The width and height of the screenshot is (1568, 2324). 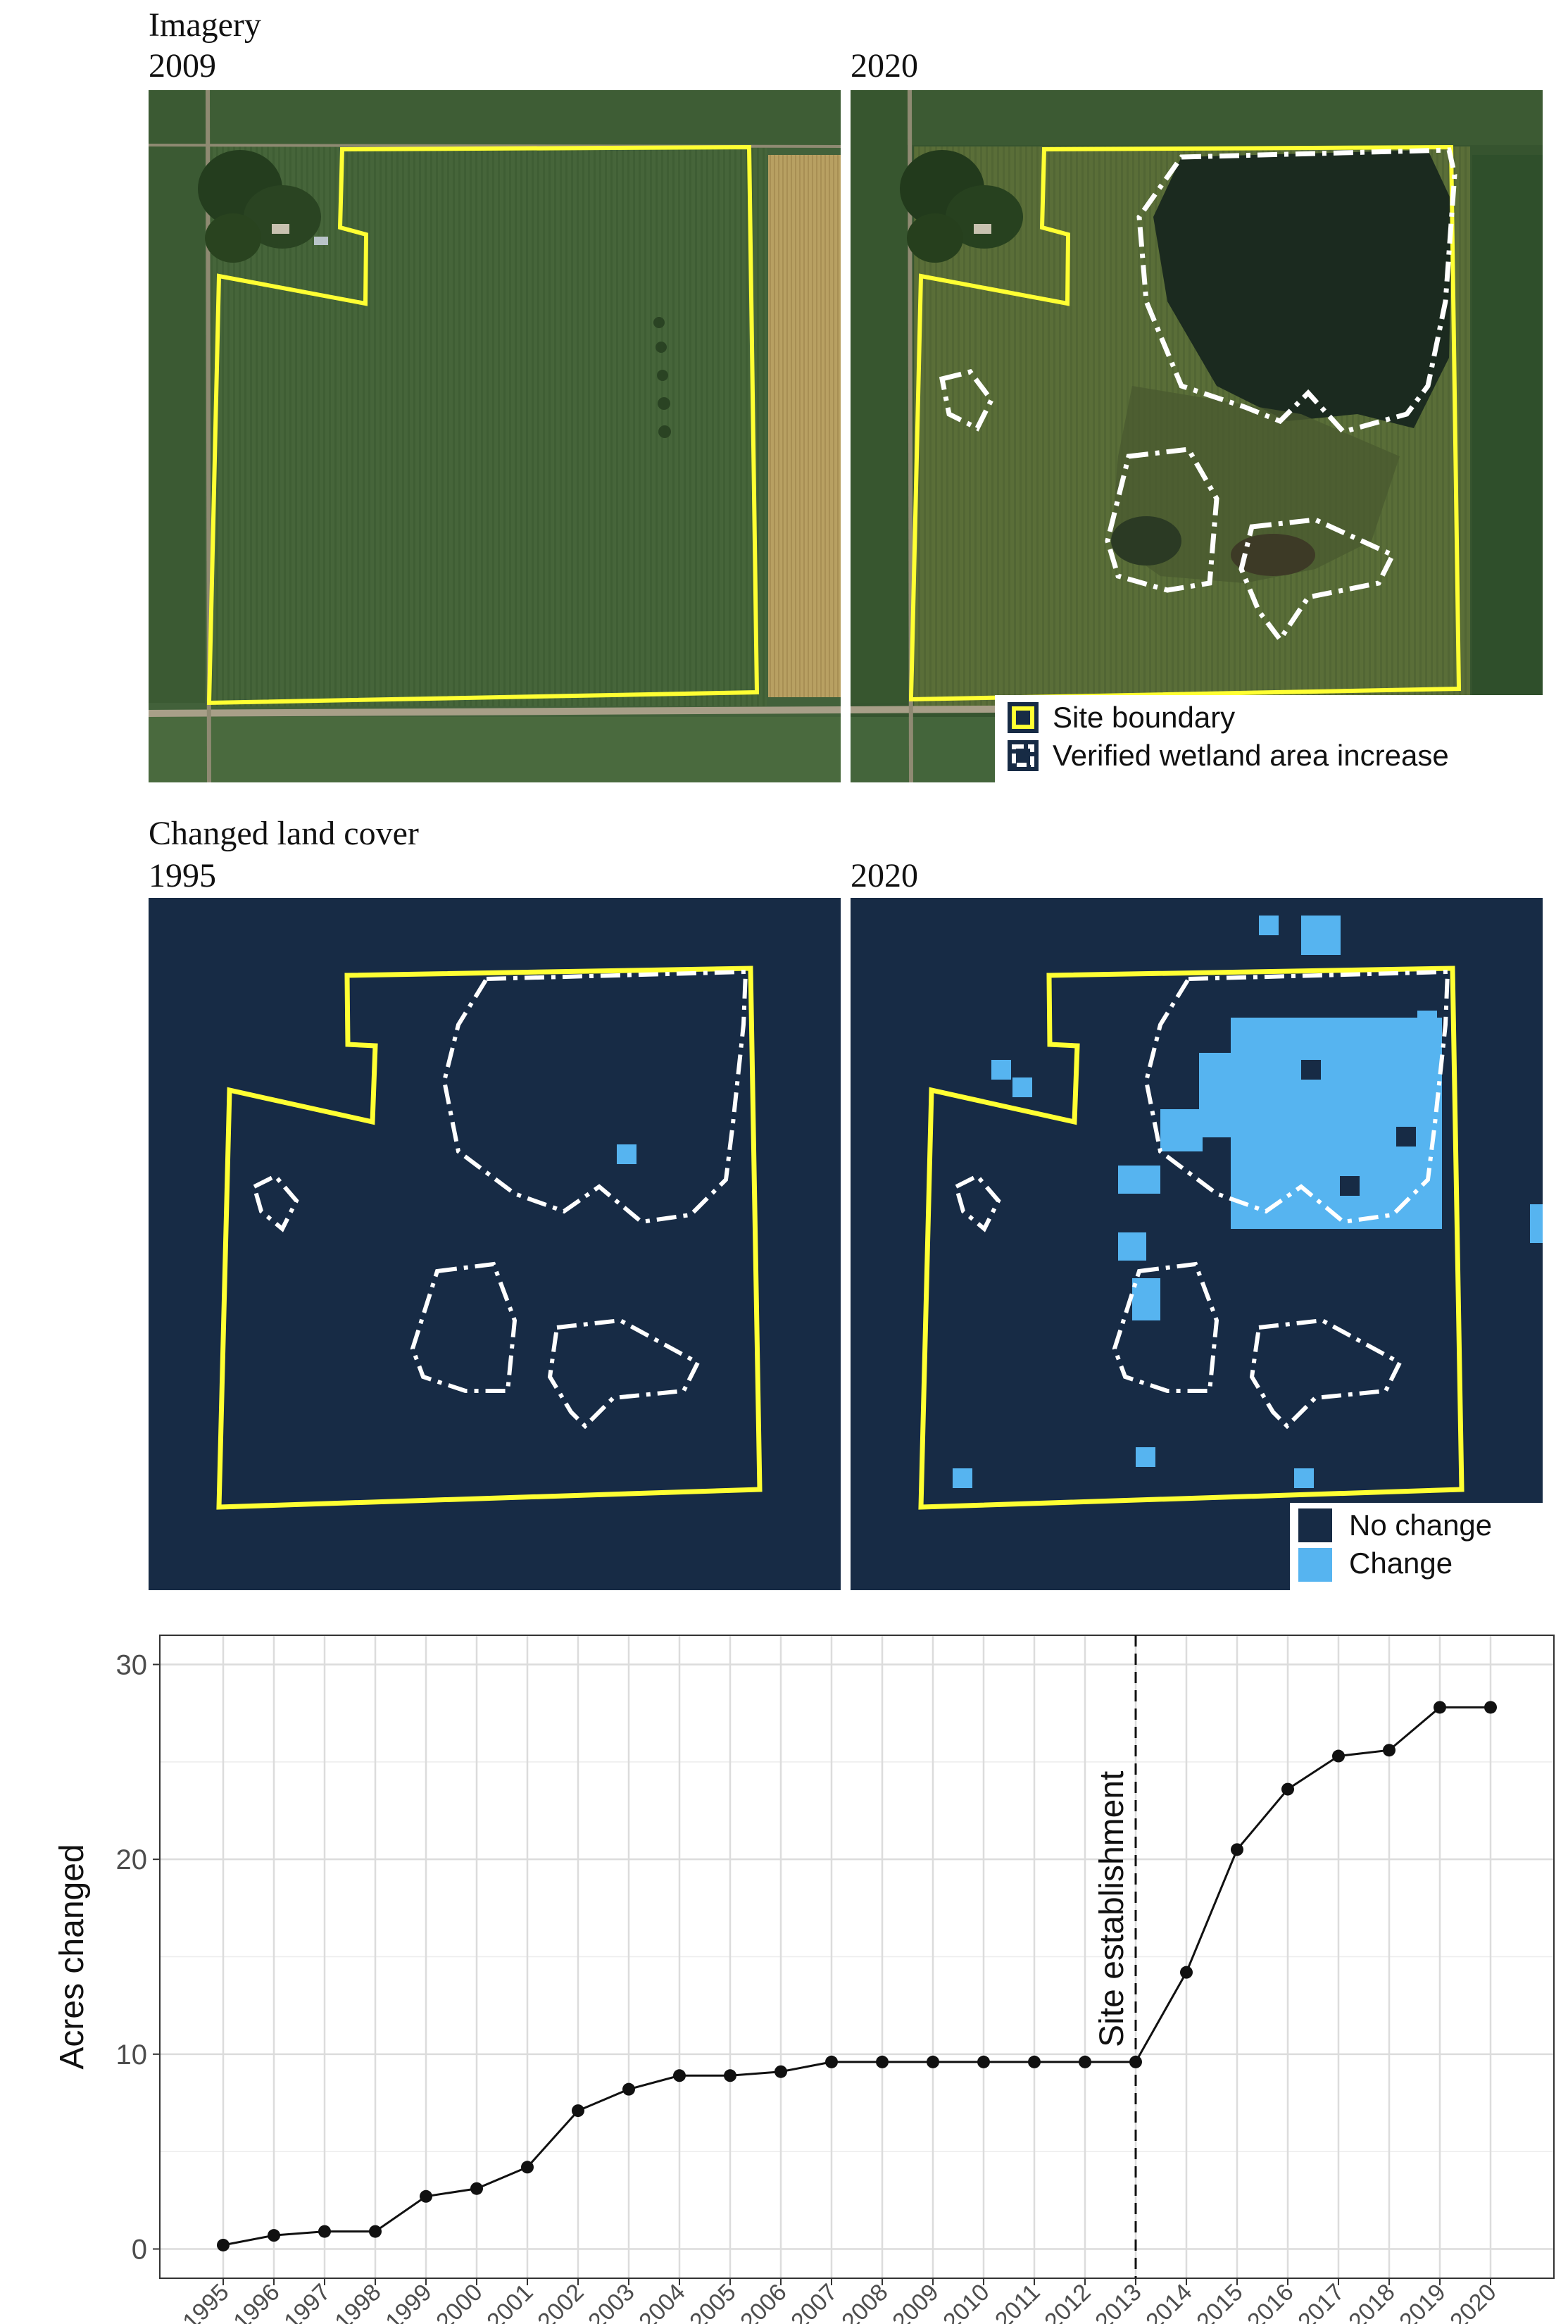 I want to click on change-pixel, so click(x=626, y=1154).